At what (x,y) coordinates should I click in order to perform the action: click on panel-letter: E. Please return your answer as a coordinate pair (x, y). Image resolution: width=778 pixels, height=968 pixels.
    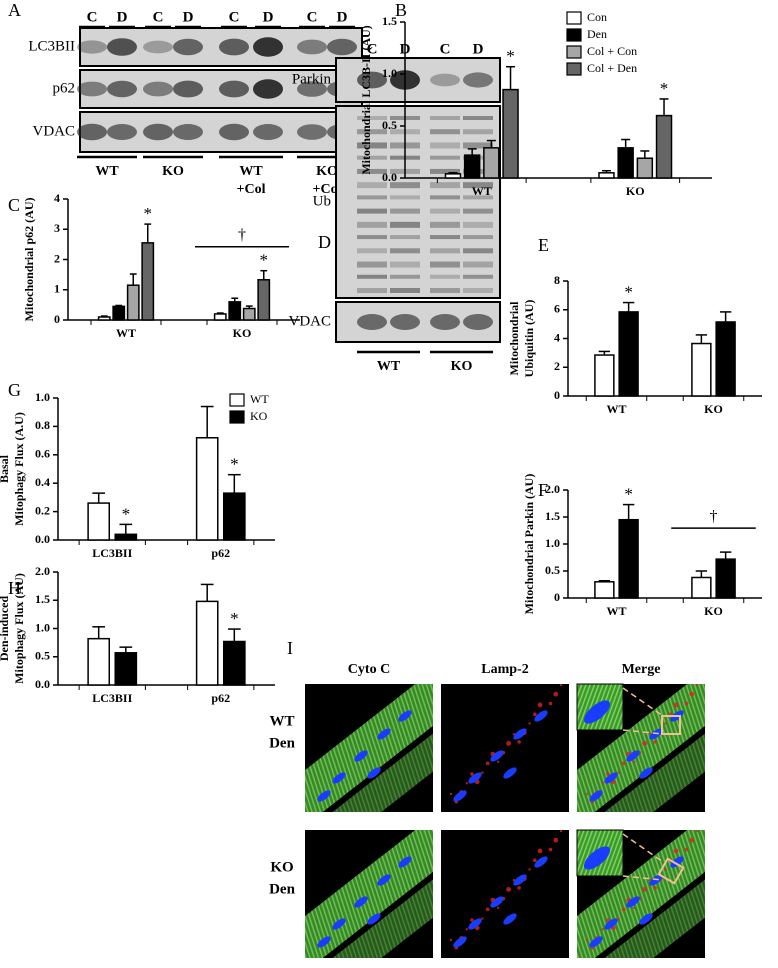
    Looking at the image, I should click on (543, 245).